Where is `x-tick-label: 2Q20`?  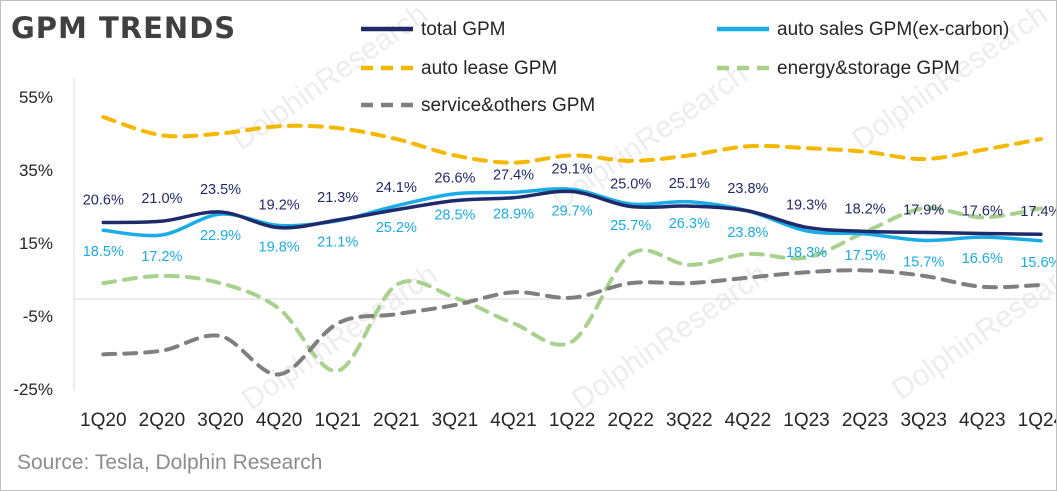
x-tick-label: 2Q20 is located at coordinates (162, 420).